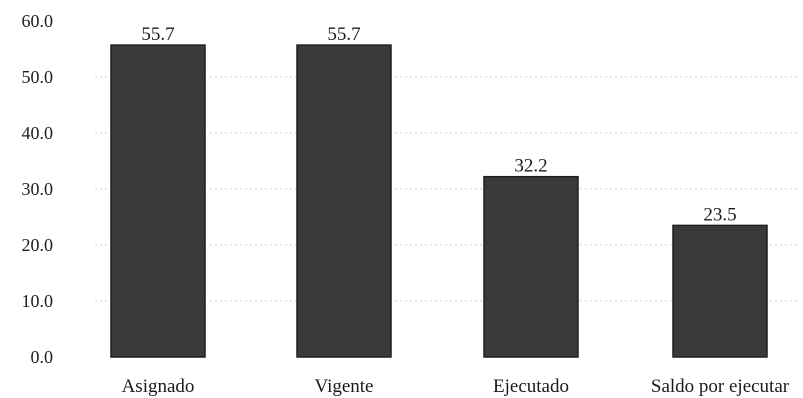  What do you see at coordinates (531, 386) in the screenshot?
I see `x-category-label: Ejecutado` at bounding box center [531, 386].